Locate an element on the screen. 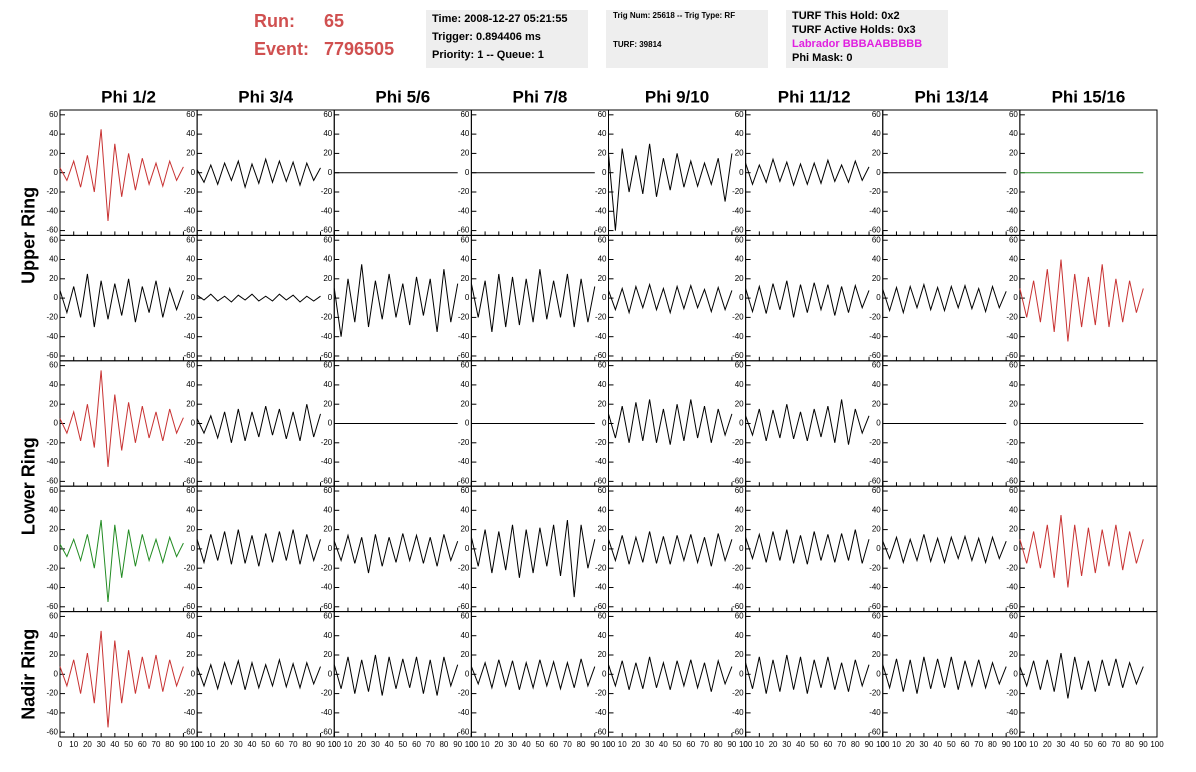 The height and width of the screenshot is (772, 1196). column-title: Phi 9/10 is located at coordinates (677, 96).